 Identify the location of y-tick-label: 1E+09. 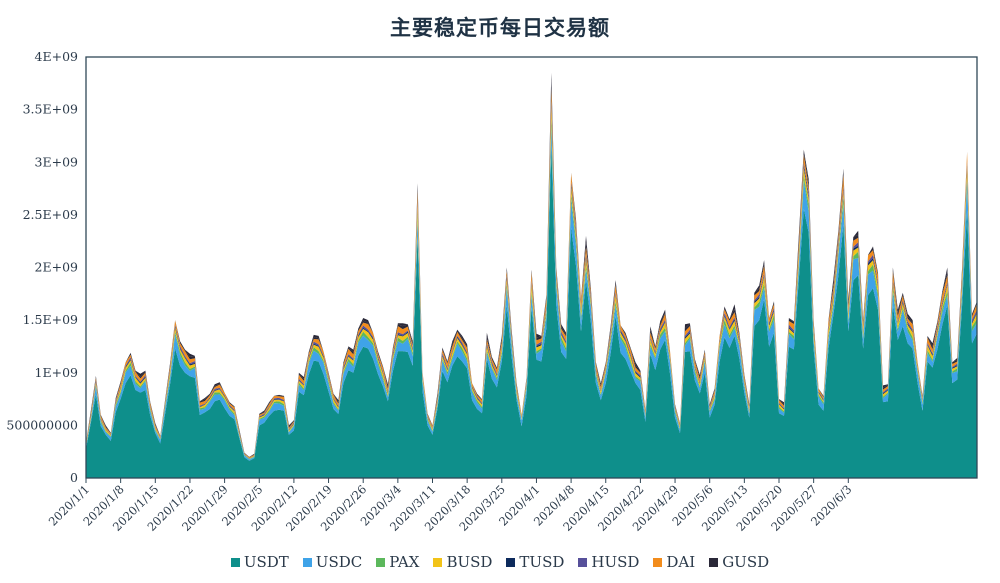
(57, 372).